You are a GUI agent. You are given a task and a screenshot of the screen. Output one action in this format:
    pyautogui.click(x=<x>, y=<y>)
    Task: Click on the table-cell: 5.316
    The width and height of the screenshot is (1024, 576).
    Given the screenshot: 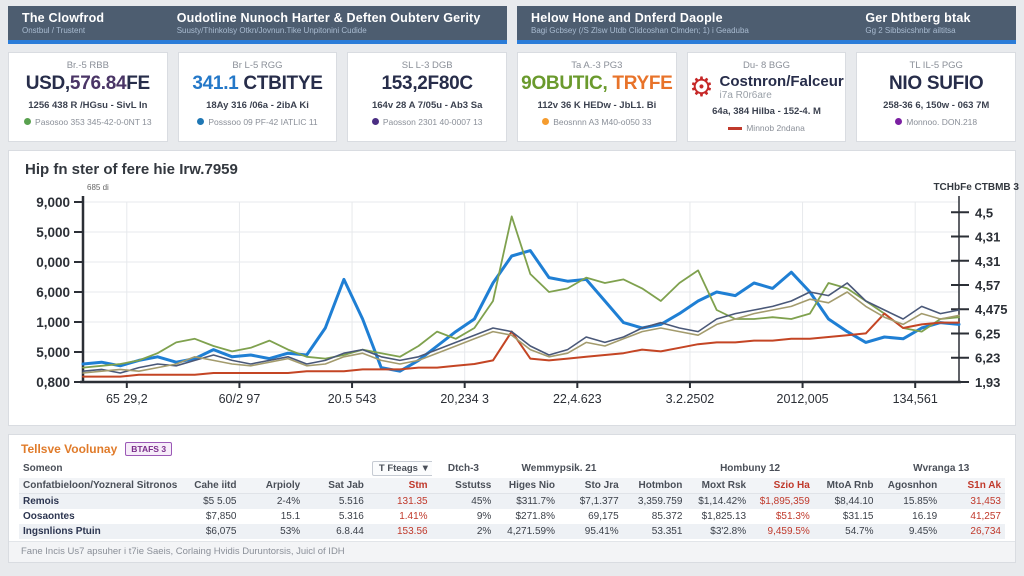 What is the action you would take?
    pyautogui.click(x=351, y=516)
    